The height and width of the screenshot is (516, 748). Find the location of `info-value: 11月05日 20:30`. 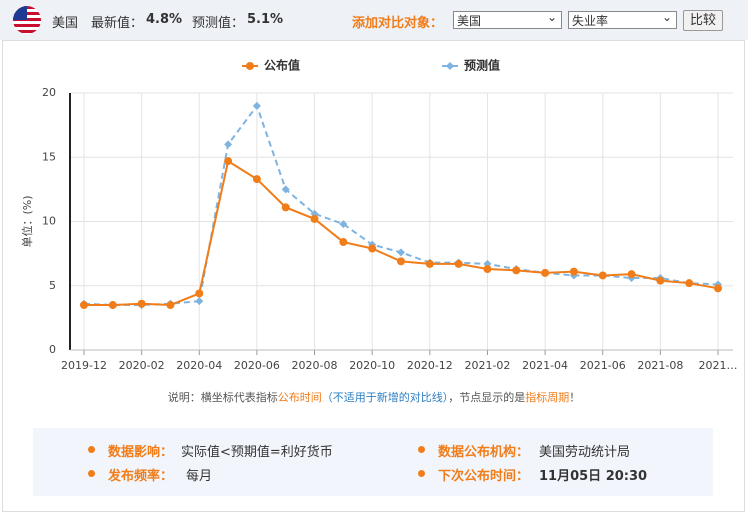

info-value: 11月05日 20:30 is located at coordinates (593, 476).